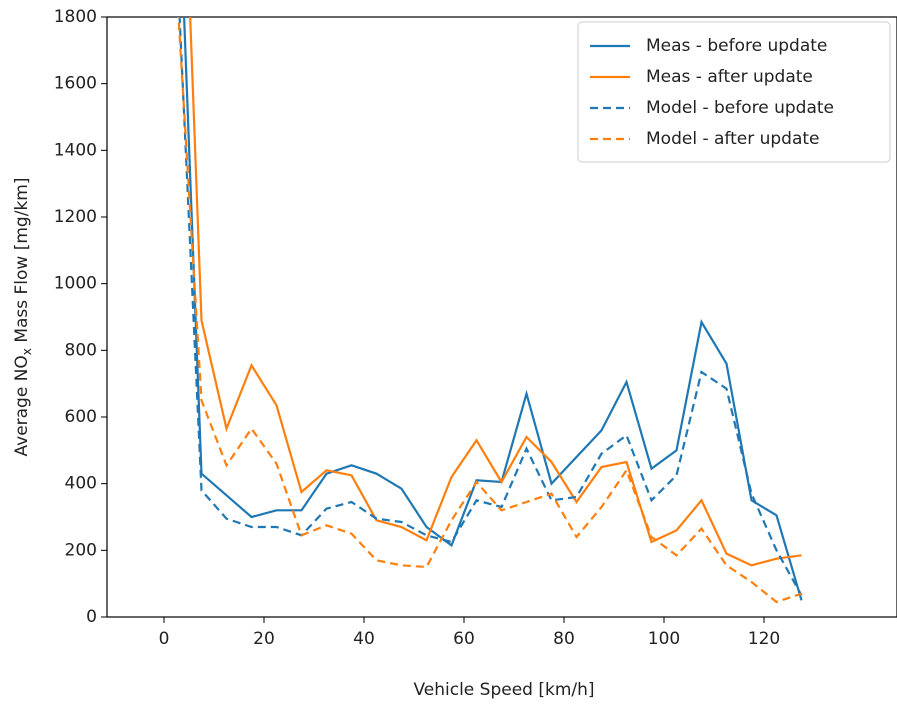  I want to click on y-tick-label: 1000, so click(75, 284).